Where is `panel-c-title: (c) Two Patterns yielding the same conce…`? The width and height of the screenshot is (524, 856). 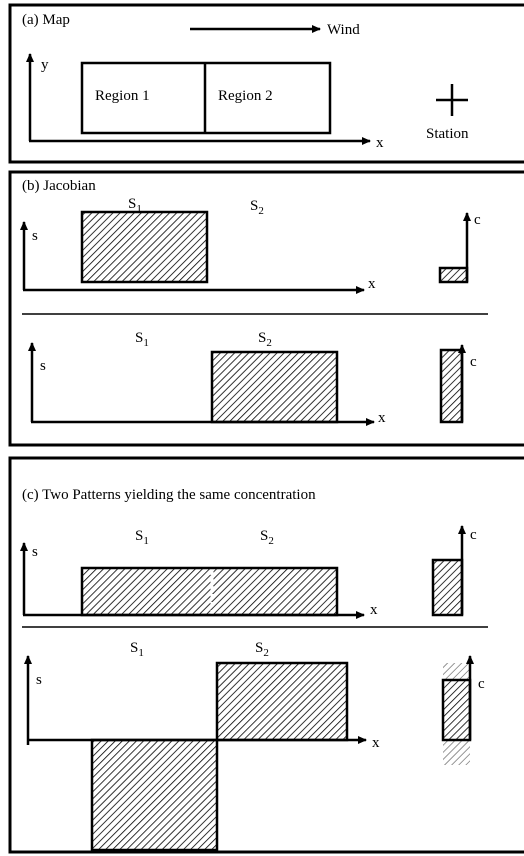
panel-c-title: (c) Two Patterns yielding the same conce… is located at coordinates (169, 495).